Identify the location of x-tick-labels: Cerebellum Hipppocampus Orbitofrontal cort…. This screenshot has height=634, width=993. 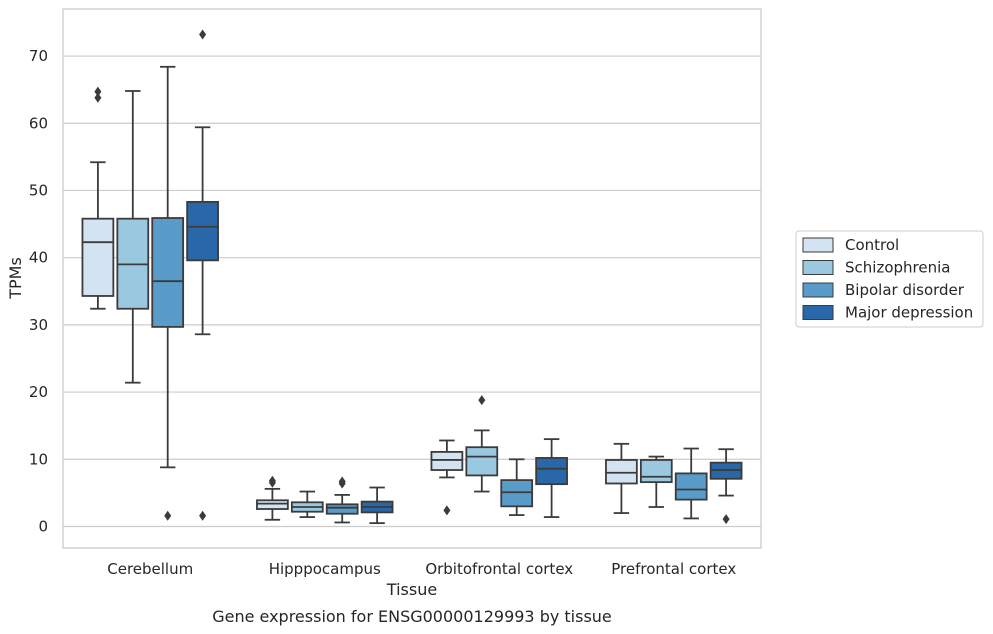
(421, 569).